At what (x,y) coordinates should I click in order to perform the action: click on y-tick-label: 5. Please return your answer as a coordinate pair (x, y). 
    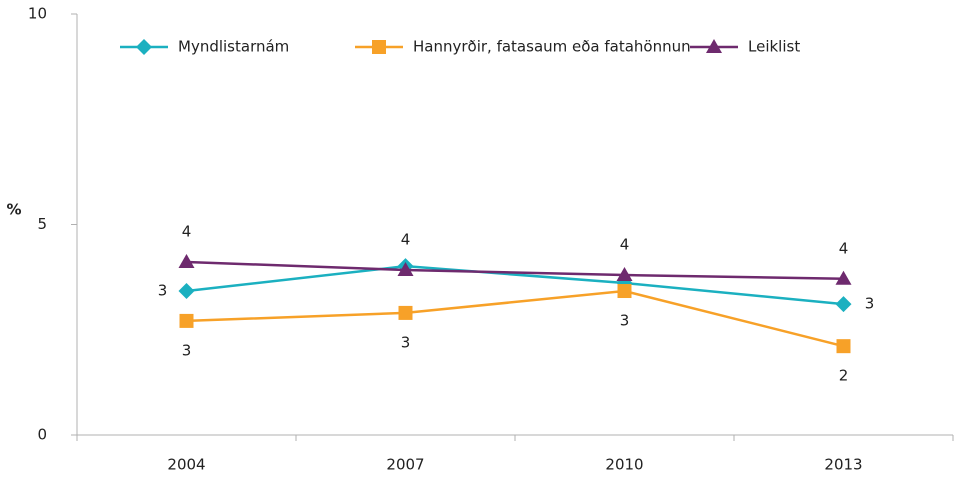
    Looking at the image, I should click on (42, 224).